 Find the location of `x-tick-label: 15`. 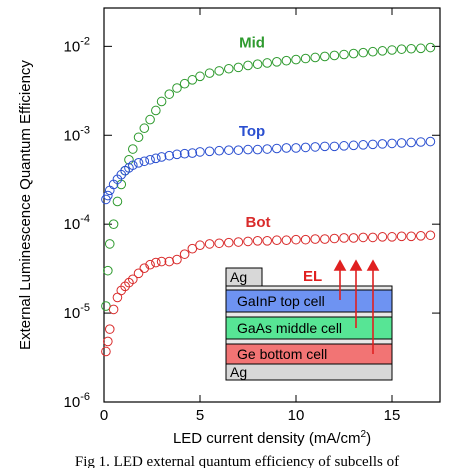

x-tick-label: 15 is located at coordinates (392, 415).